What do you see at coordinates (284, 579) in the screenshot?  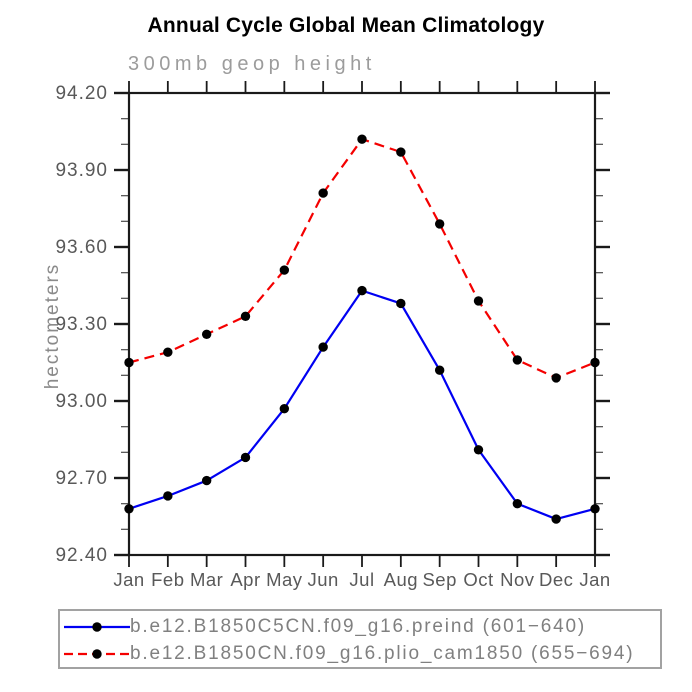 I see `x-tick-label: May` at bounding box center [284, 579].